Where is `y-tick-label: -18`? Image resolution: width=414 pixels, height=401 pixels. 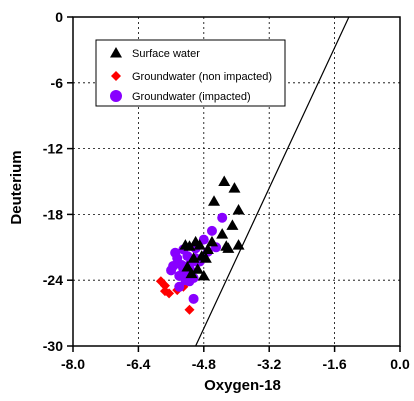 y-tick-label: -18 is located at coordinates (53, 214).